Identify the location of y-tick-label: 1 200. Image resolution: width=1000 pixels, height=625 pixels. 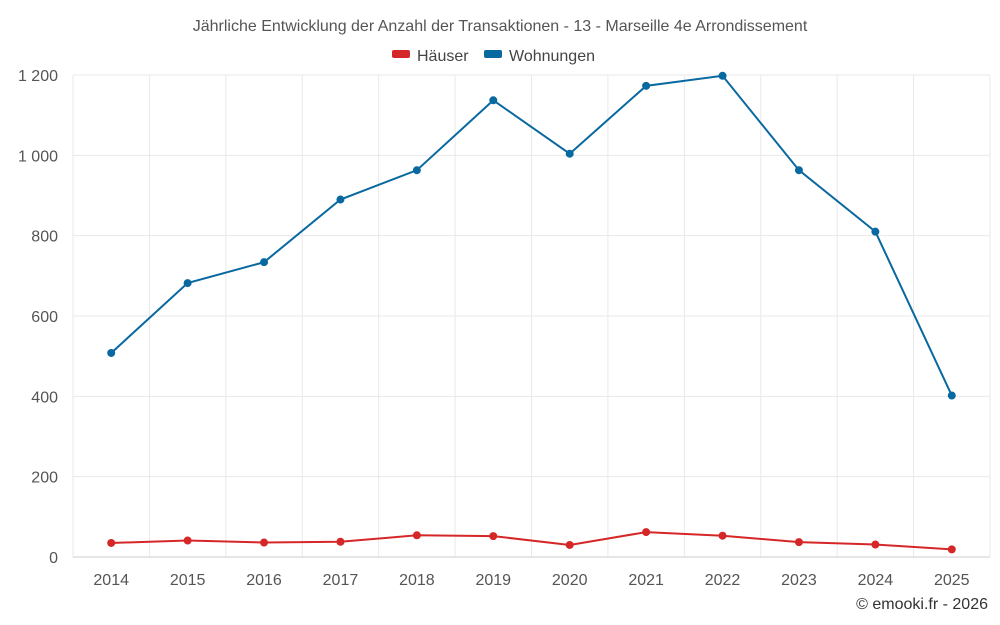
(38, 76).